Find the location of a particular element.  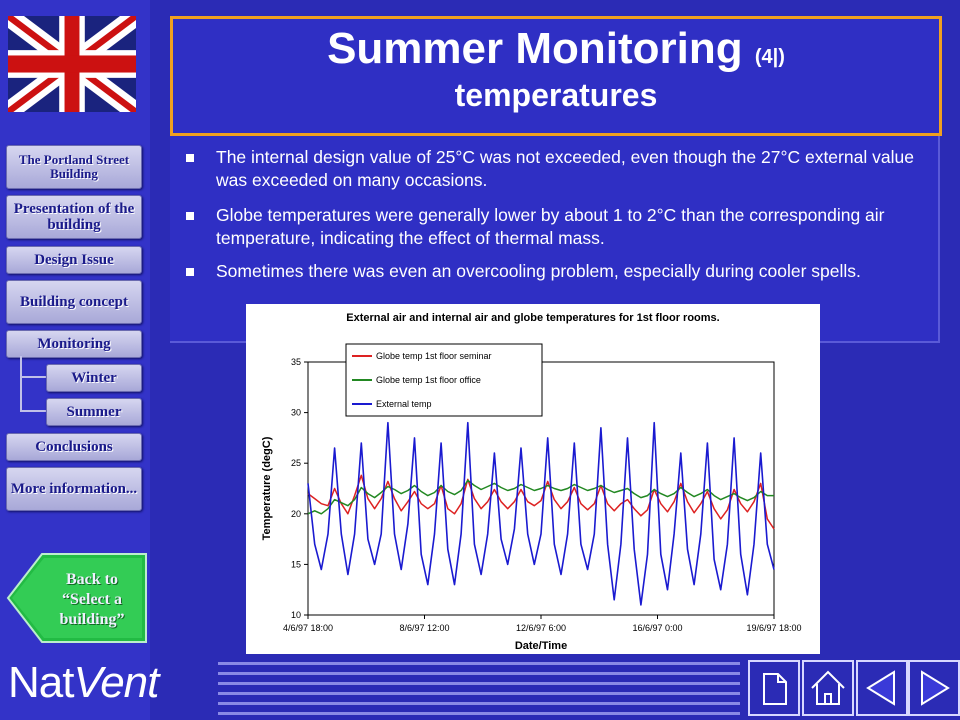

home-icon-glyph is located at coordinates (828, 687).